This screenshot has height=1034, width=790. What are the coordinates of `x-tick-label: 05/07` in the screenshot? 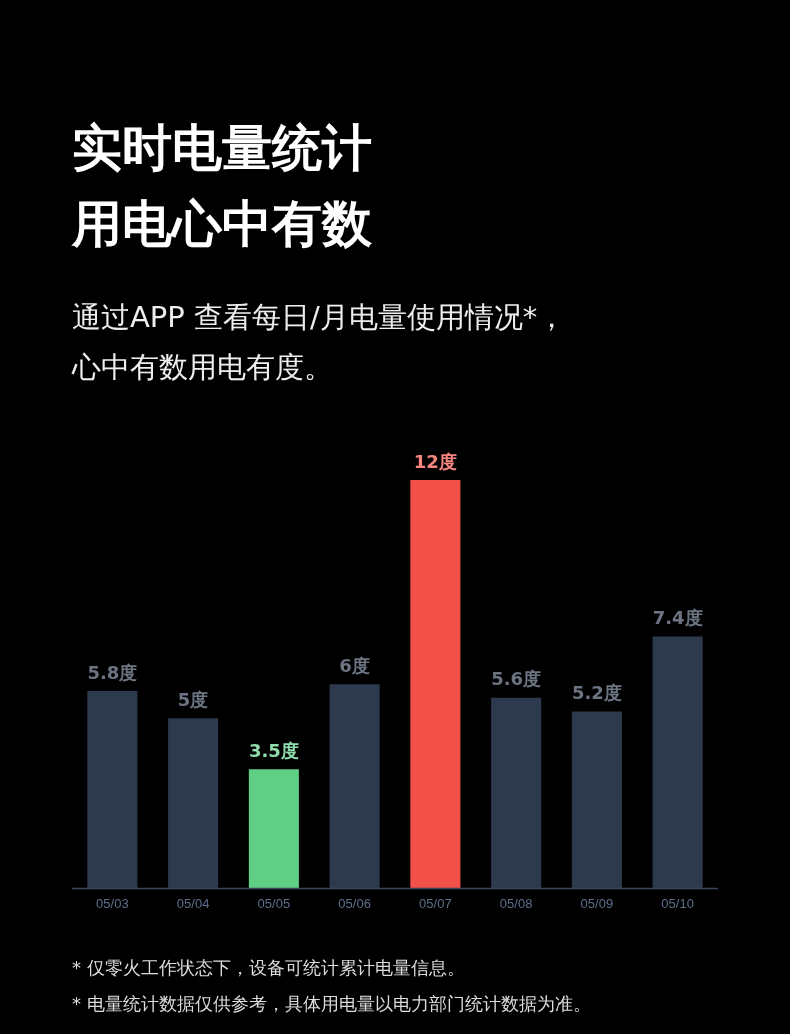 It's located at (435, 903).